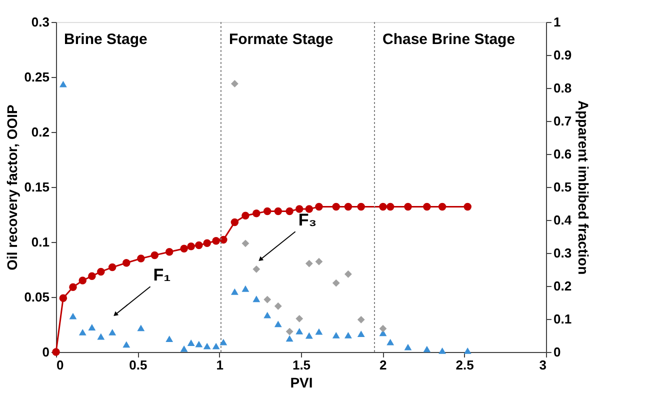 The height and width of the screenshot is (414, 656). Describe the element at coordinates (563, 319) in the screenshot. I see `y2-tick-label: 0.1` at that location.